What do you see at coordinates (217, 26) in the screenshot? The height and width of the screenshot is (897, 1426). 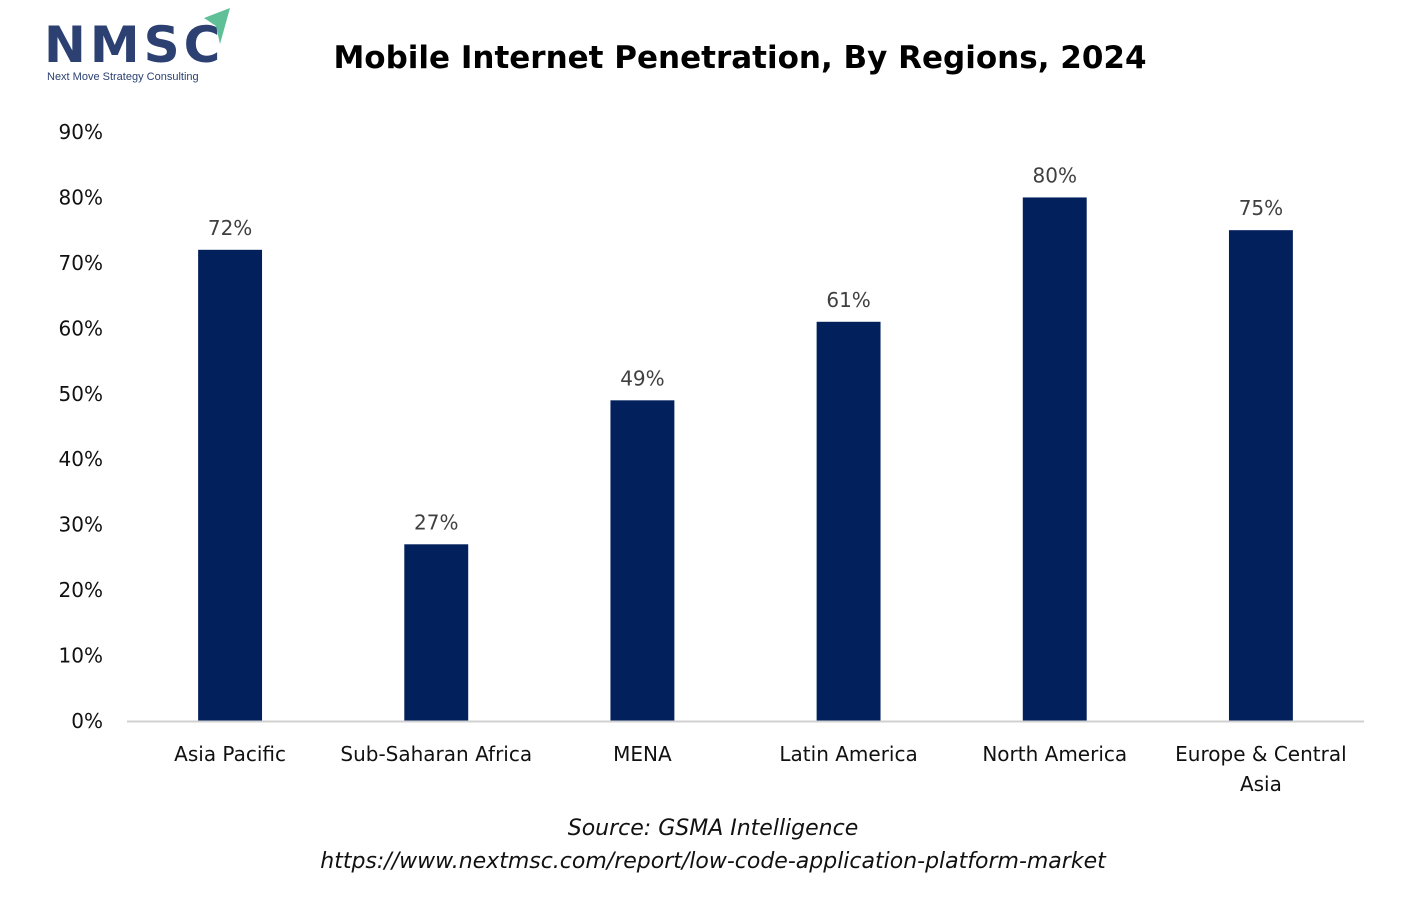 I see `arrow-icon` at bounding box center [217, 26].